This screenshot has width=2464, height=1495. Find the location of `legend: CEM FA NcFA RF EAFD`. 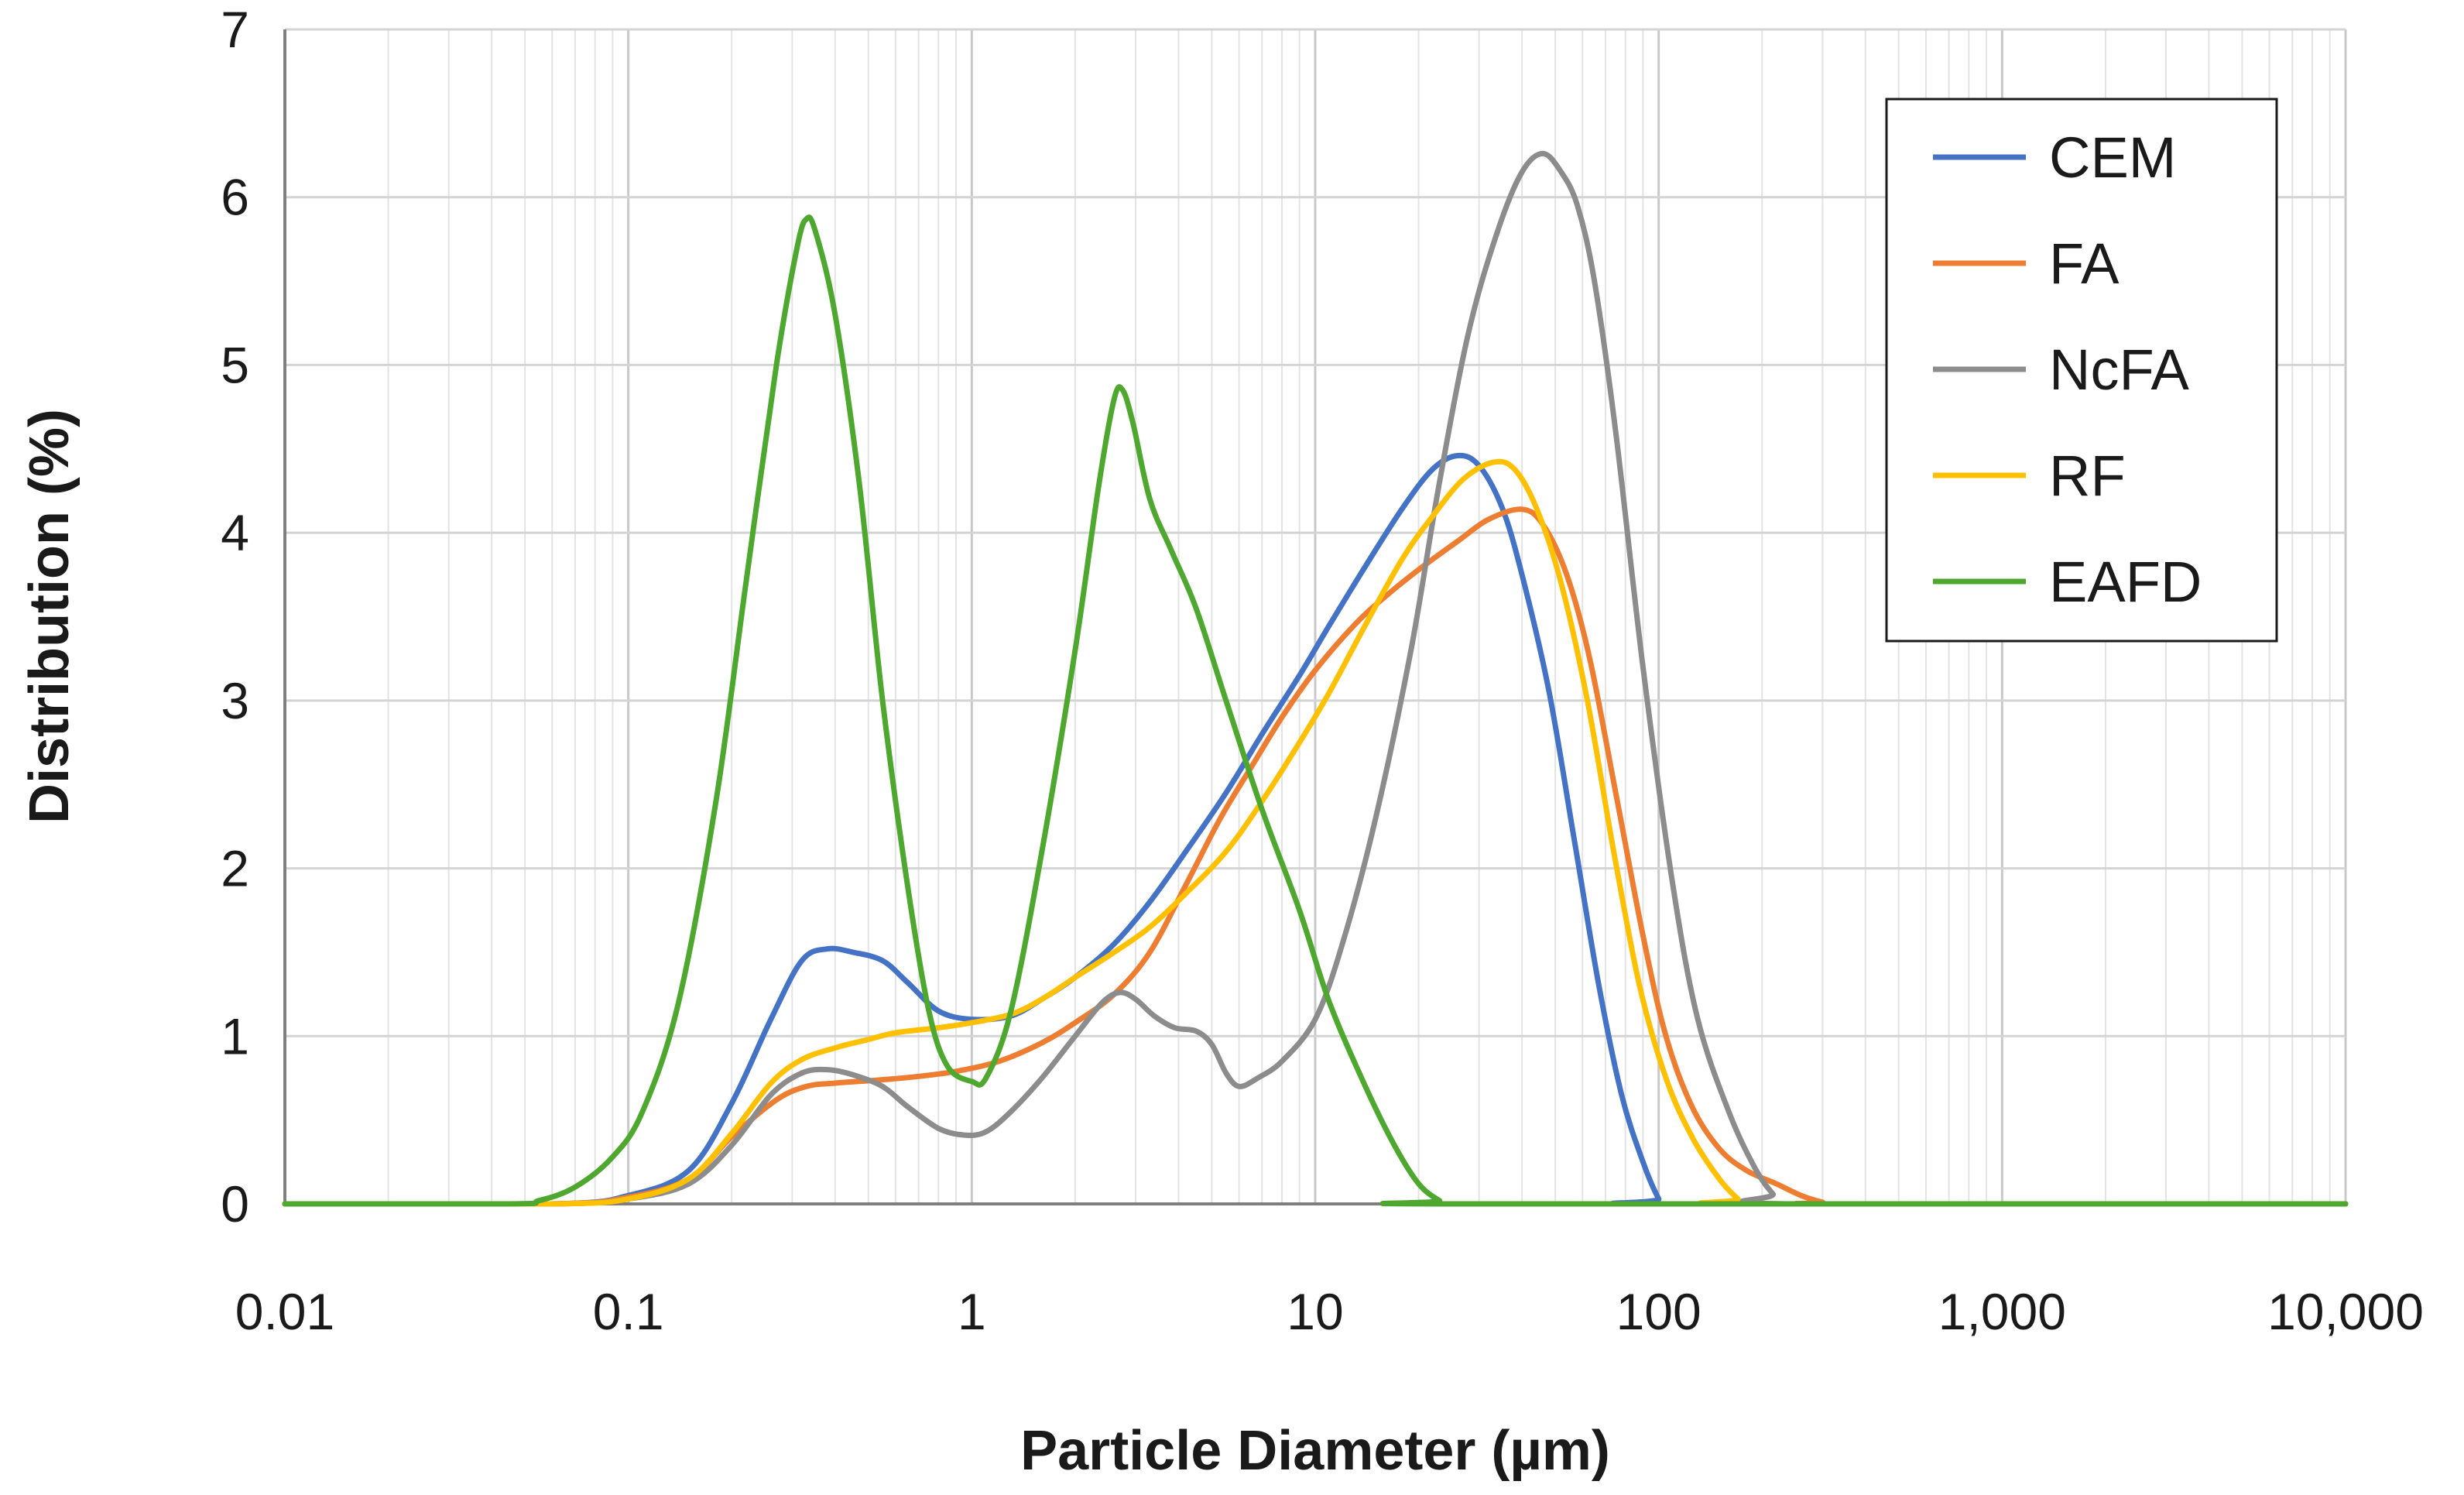

legend: CEM FA NcFA RF EAFD is located at coordinates (2081, 370).